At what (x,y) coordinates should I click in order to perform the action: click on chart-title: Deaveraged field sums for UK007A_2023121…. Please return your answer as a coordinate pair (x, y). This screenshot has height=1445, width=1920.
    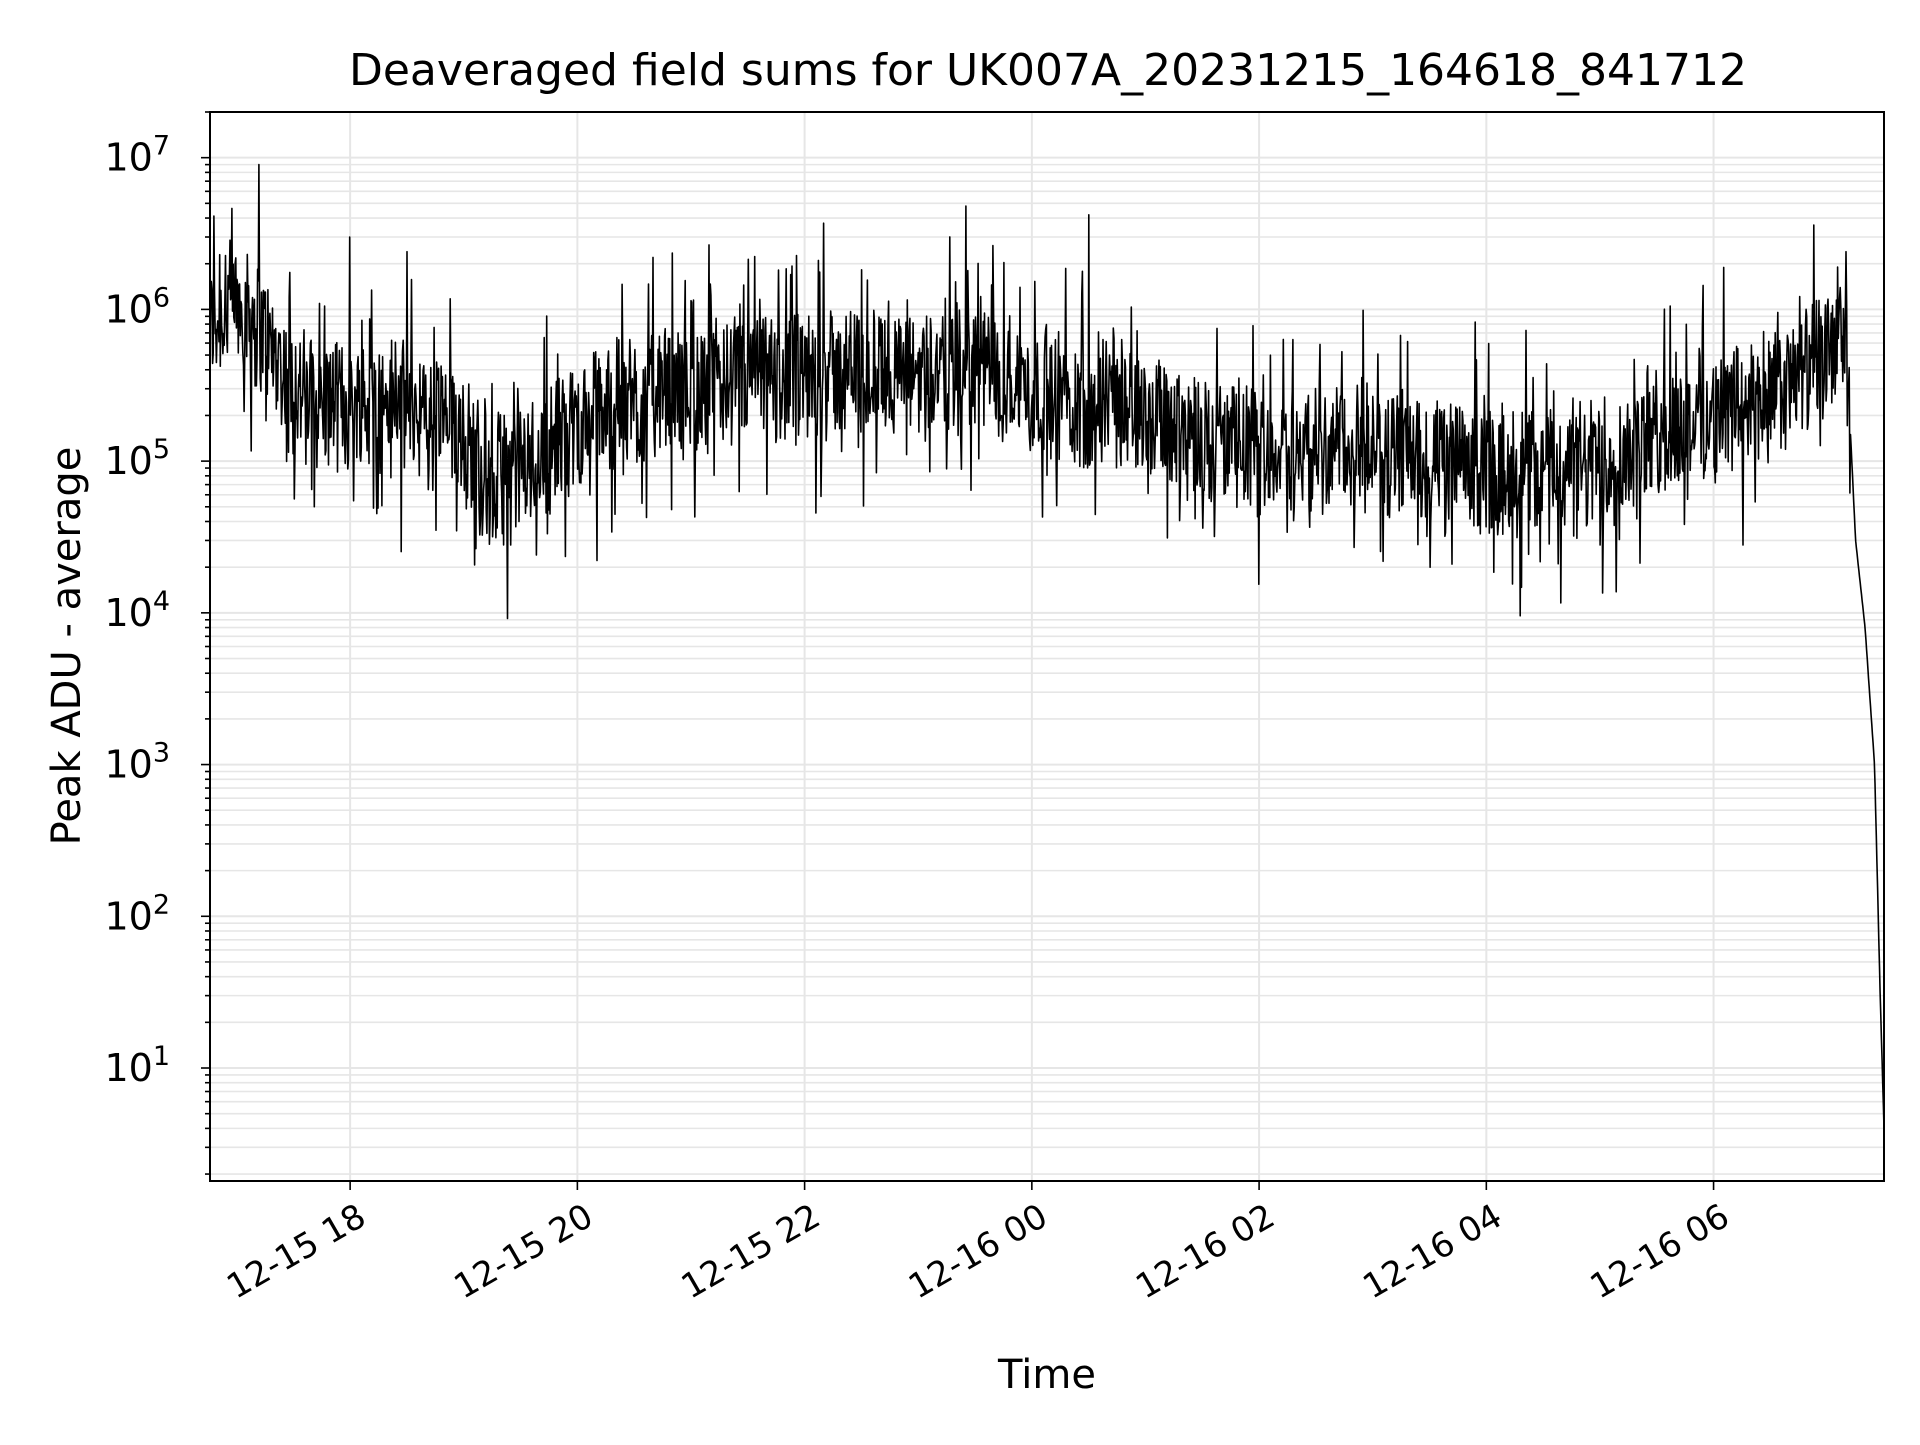
    Looking at the image, I should click on (1048, 70).